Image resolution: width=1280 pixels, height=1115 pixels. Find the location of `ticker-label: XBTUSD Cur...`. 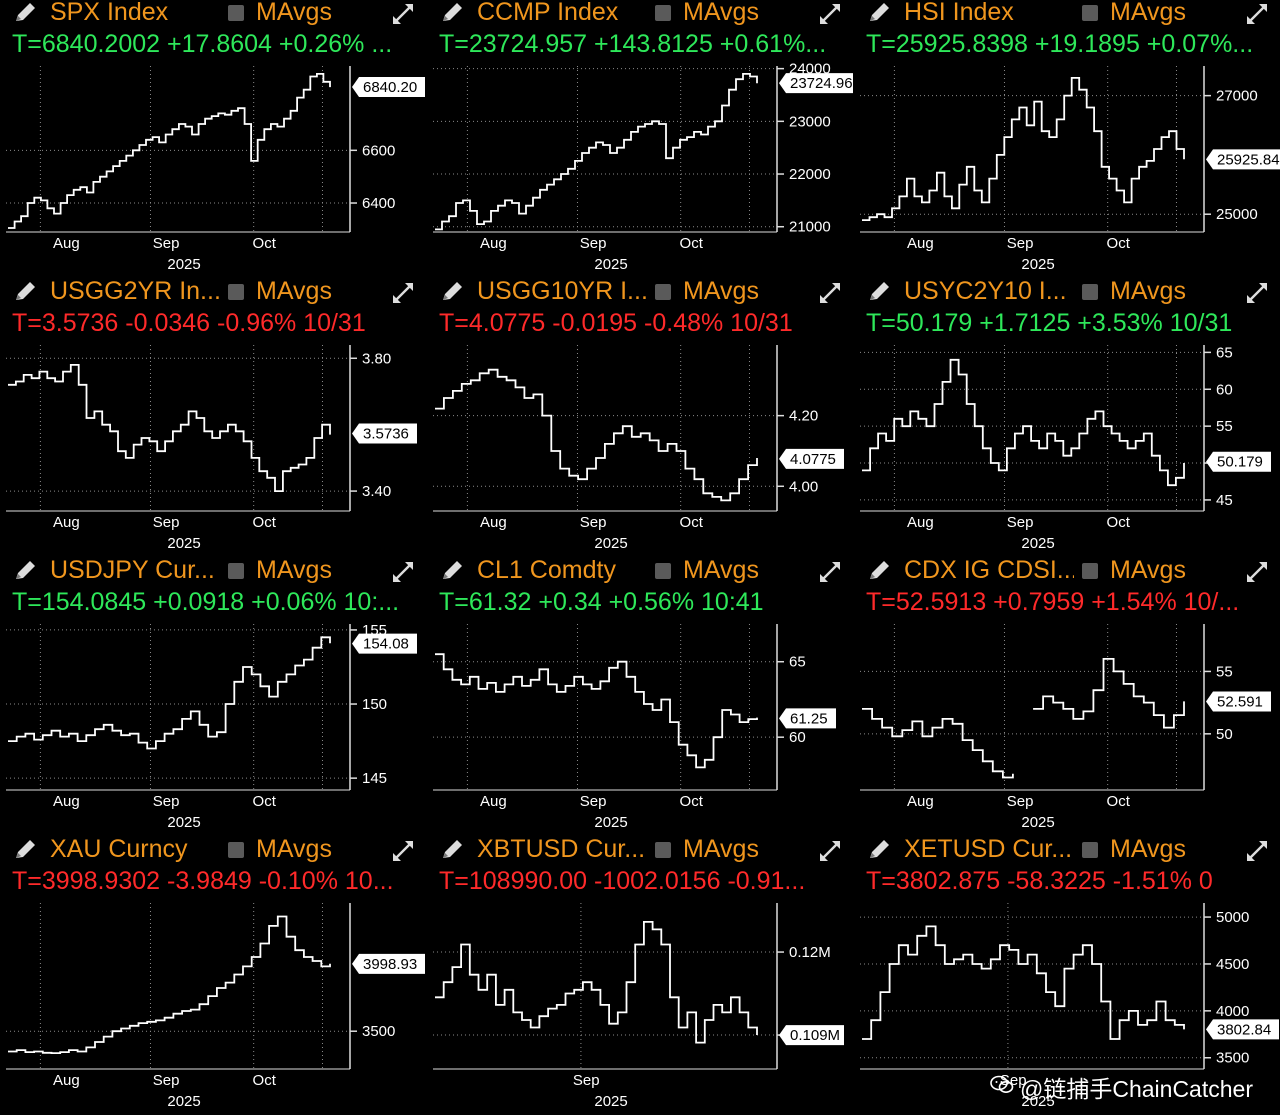

ticker-label: XBTUSD Cur... is located at coordinates (561, 850).